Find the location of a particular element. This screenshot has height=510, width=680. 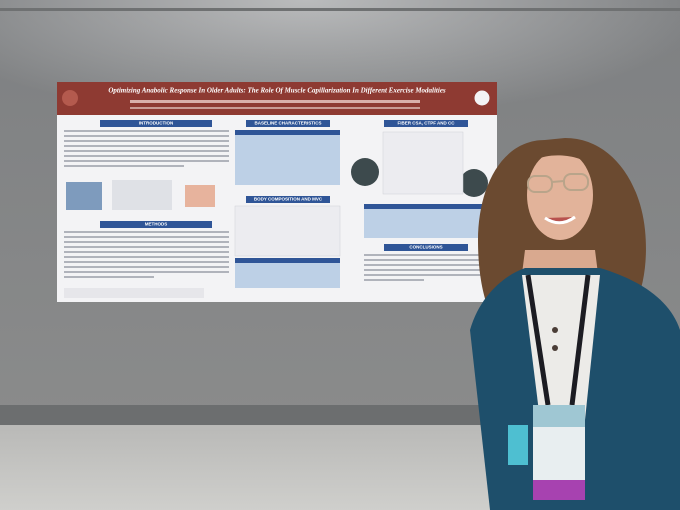

section-title: FIBER CSA, CTPF AND CC is located at coordinates (426, 123).